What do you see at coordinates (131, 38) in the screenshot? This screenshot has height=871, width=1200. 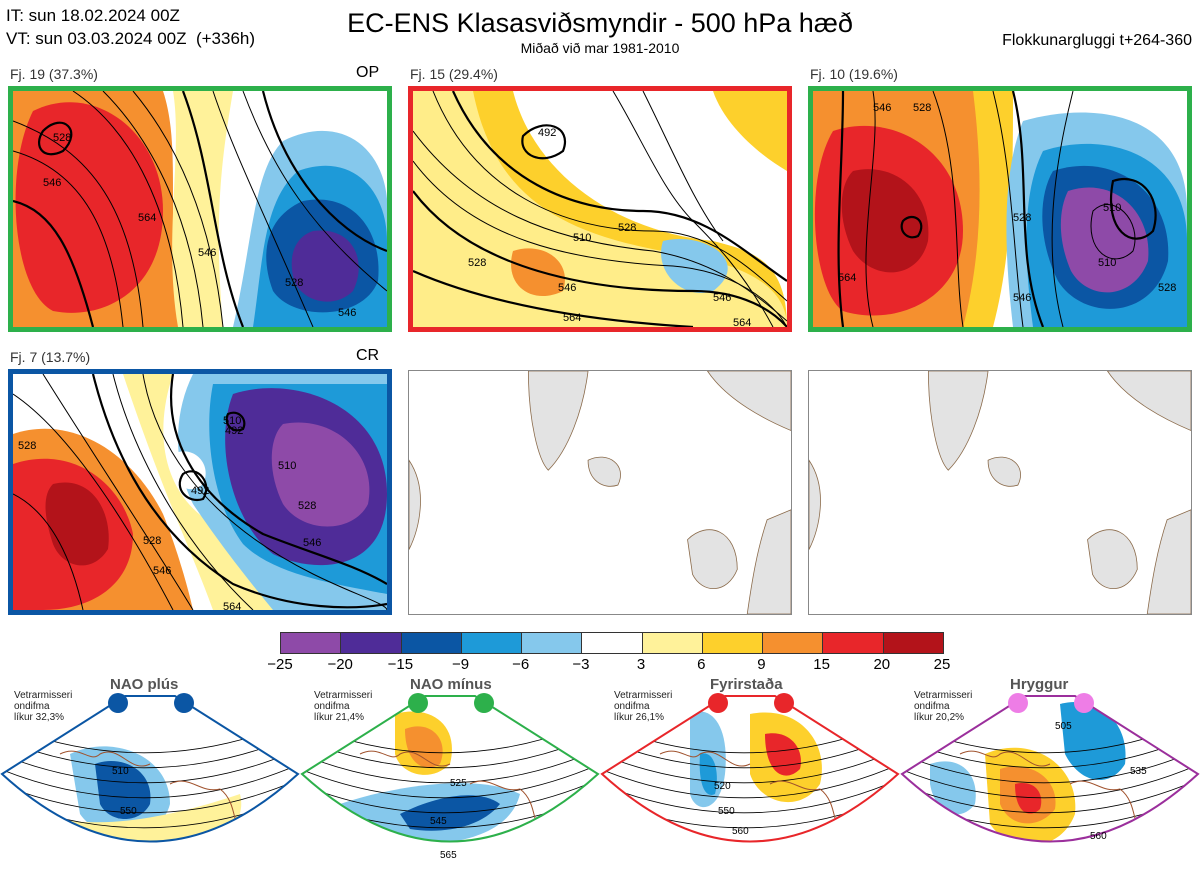 I see `valid-time-line: VT: sun 03.03.2024 00Z (+336h)` at bounding box center [131, 38].